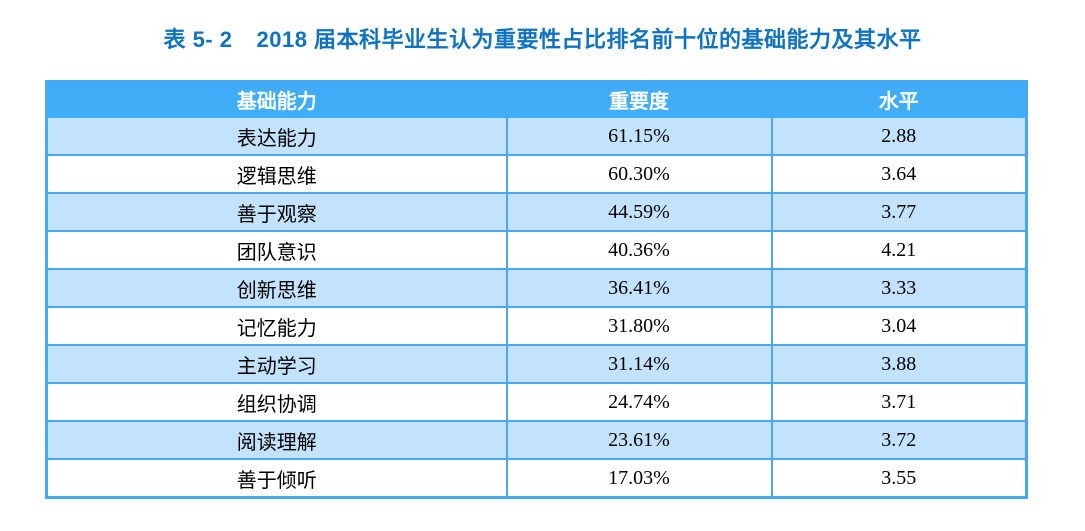  Describe the element at coordinates (276, 364) in the screenshot. I see `cell-ability: 主动学习` at that location.